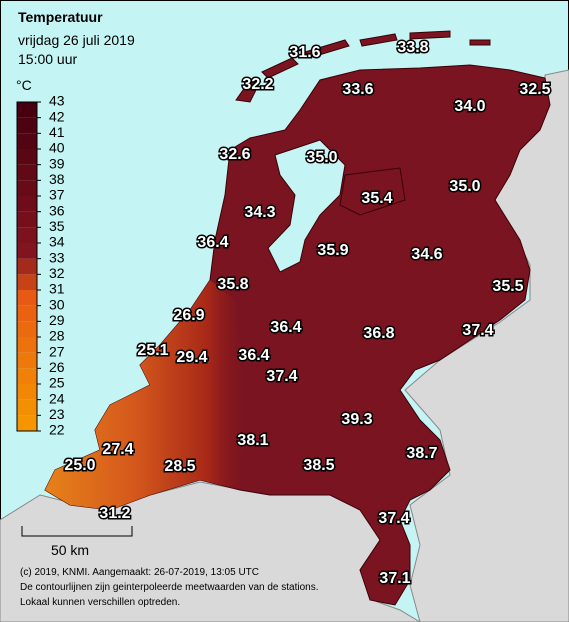  I want to click on station-reading: 26.9, so click(188, 315).